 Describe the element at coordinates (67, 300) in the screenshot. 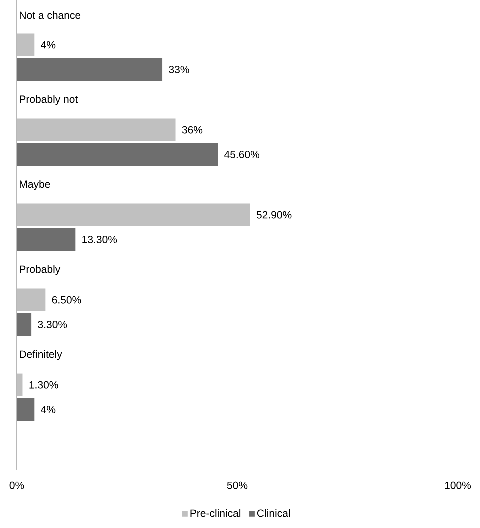

I see `data-label: 6.50%` at that location.